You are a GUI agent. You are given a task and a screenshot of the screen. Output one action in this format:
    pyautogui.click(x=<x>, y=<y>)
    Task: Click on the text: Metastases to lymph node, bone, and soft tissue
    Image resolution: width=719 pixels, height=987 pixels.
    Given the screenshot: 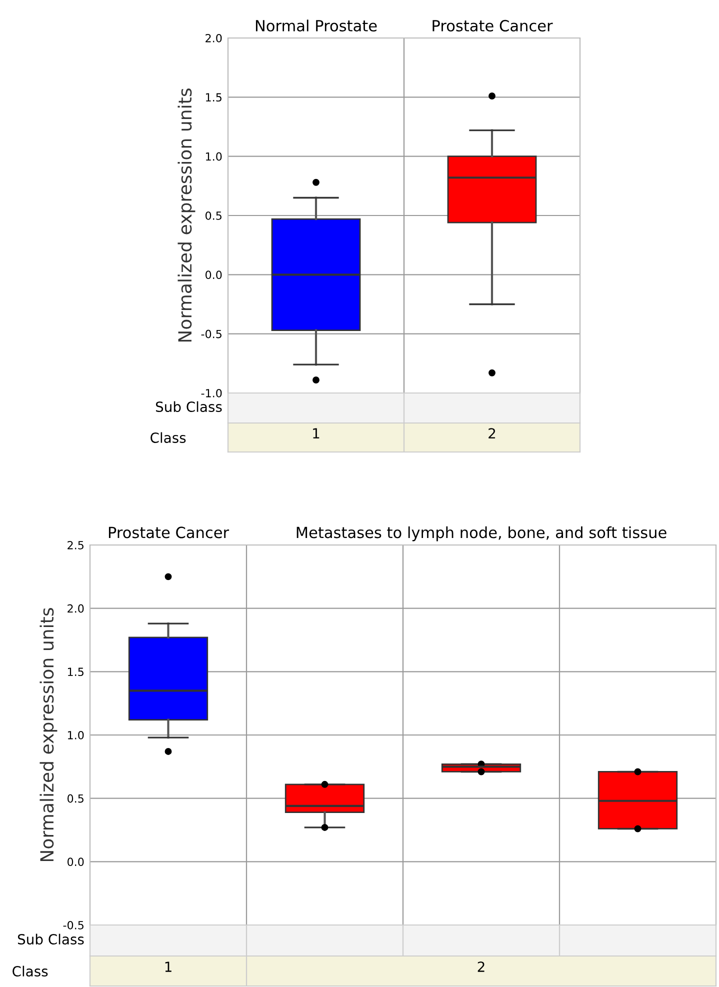 What is the action you would take?
    pyautogui.click(x=481, y=534)
    